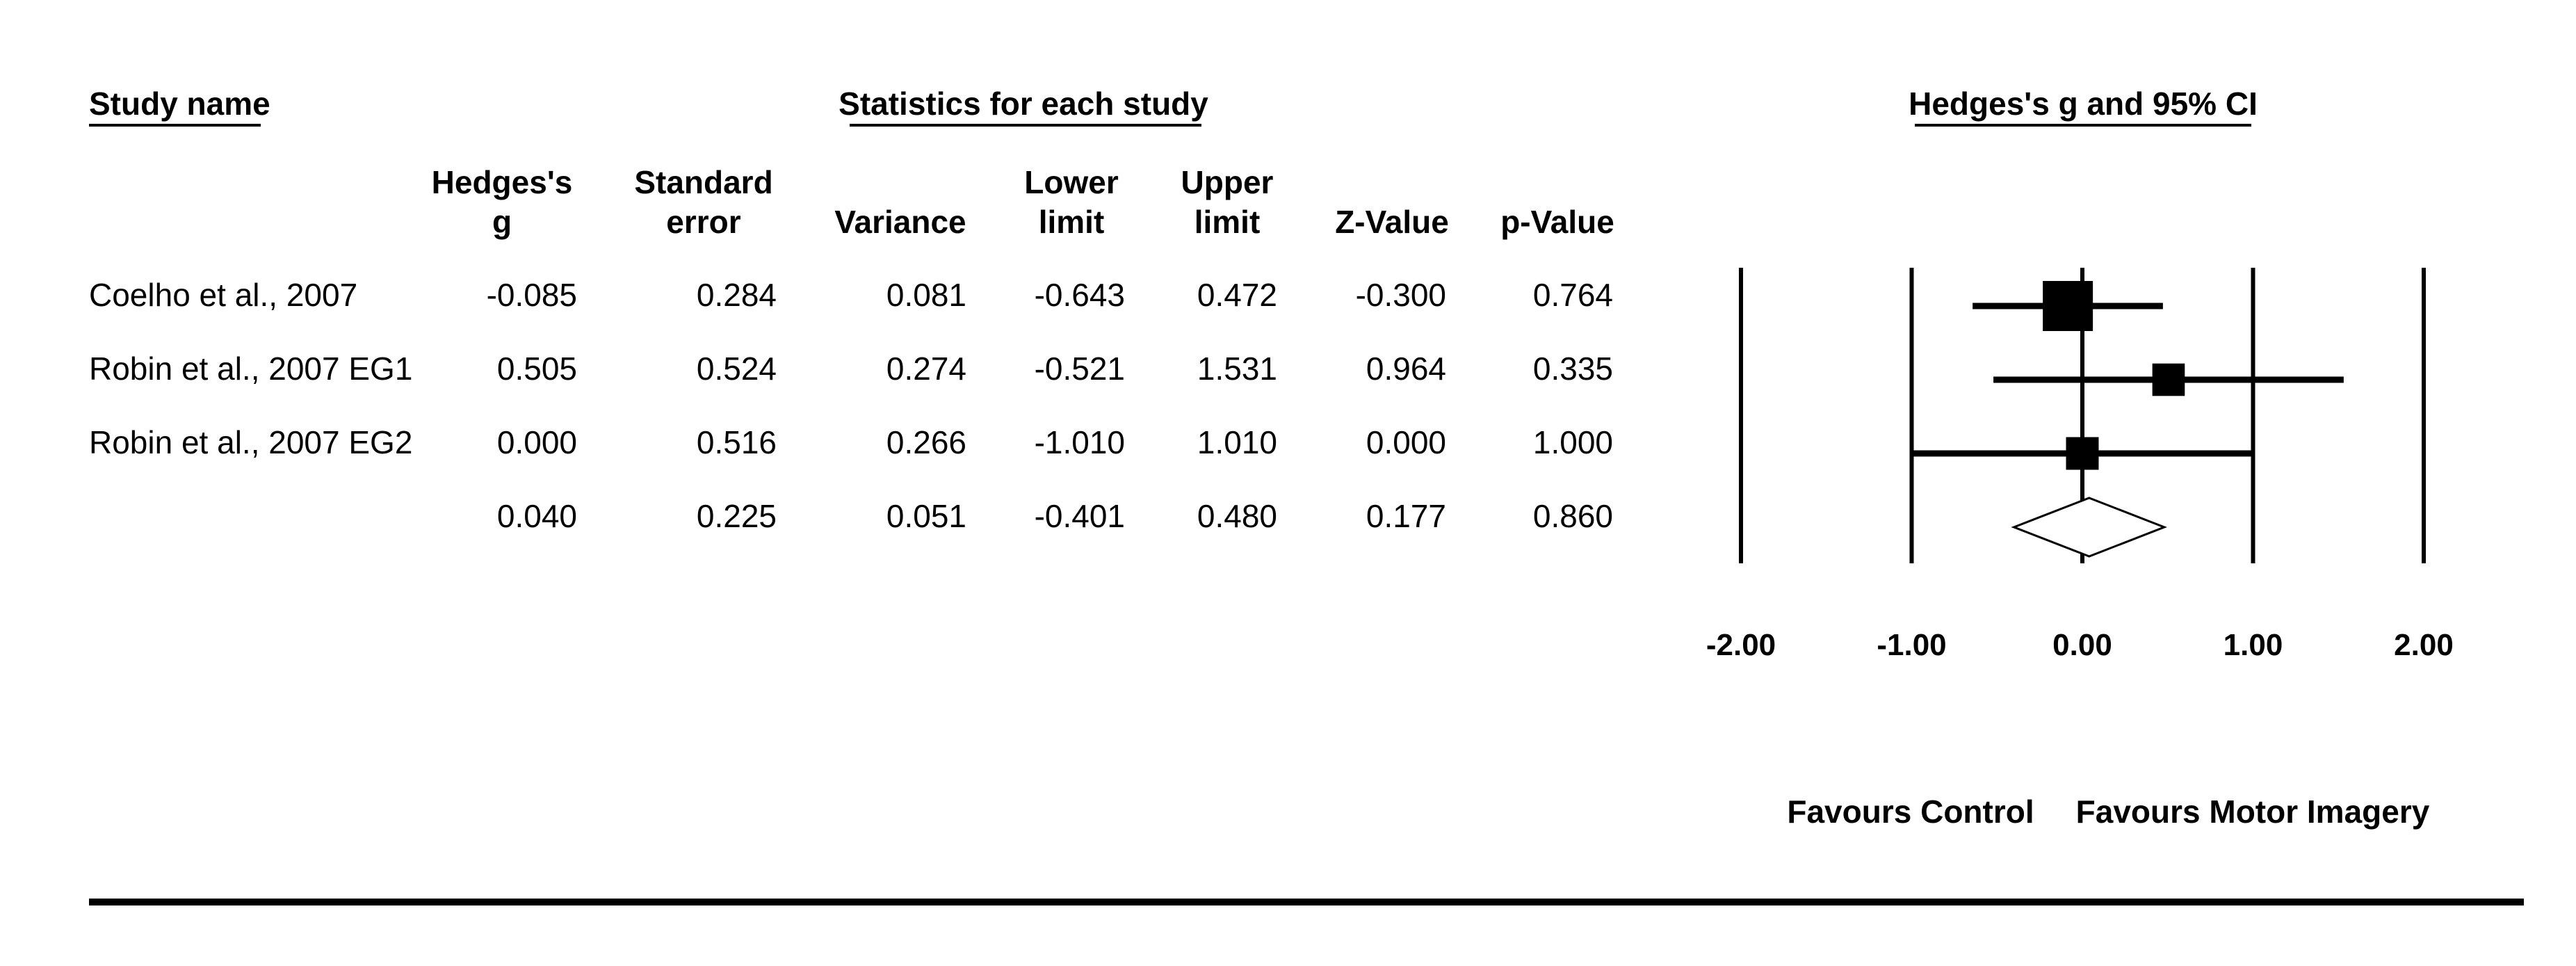 The image size is (2576, 966). I want to click on column-header-se-line2: error, so click(703, 222).